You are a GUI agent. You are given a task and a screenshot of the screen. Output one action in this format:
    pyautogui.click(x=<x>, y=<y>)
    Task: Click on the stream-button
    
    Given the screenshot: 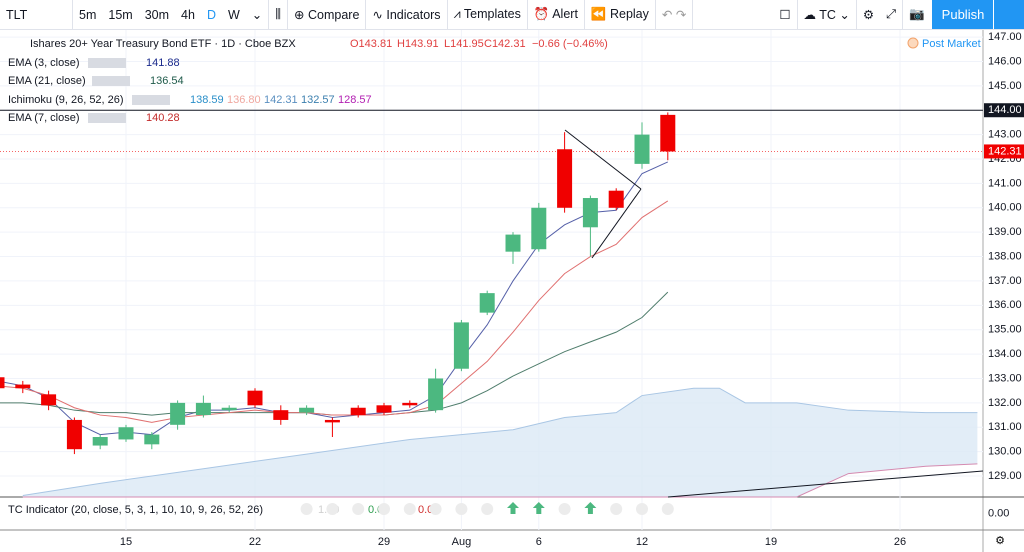 What is the action you would take?
    pyautogui.click(x=1008, y=14)
    